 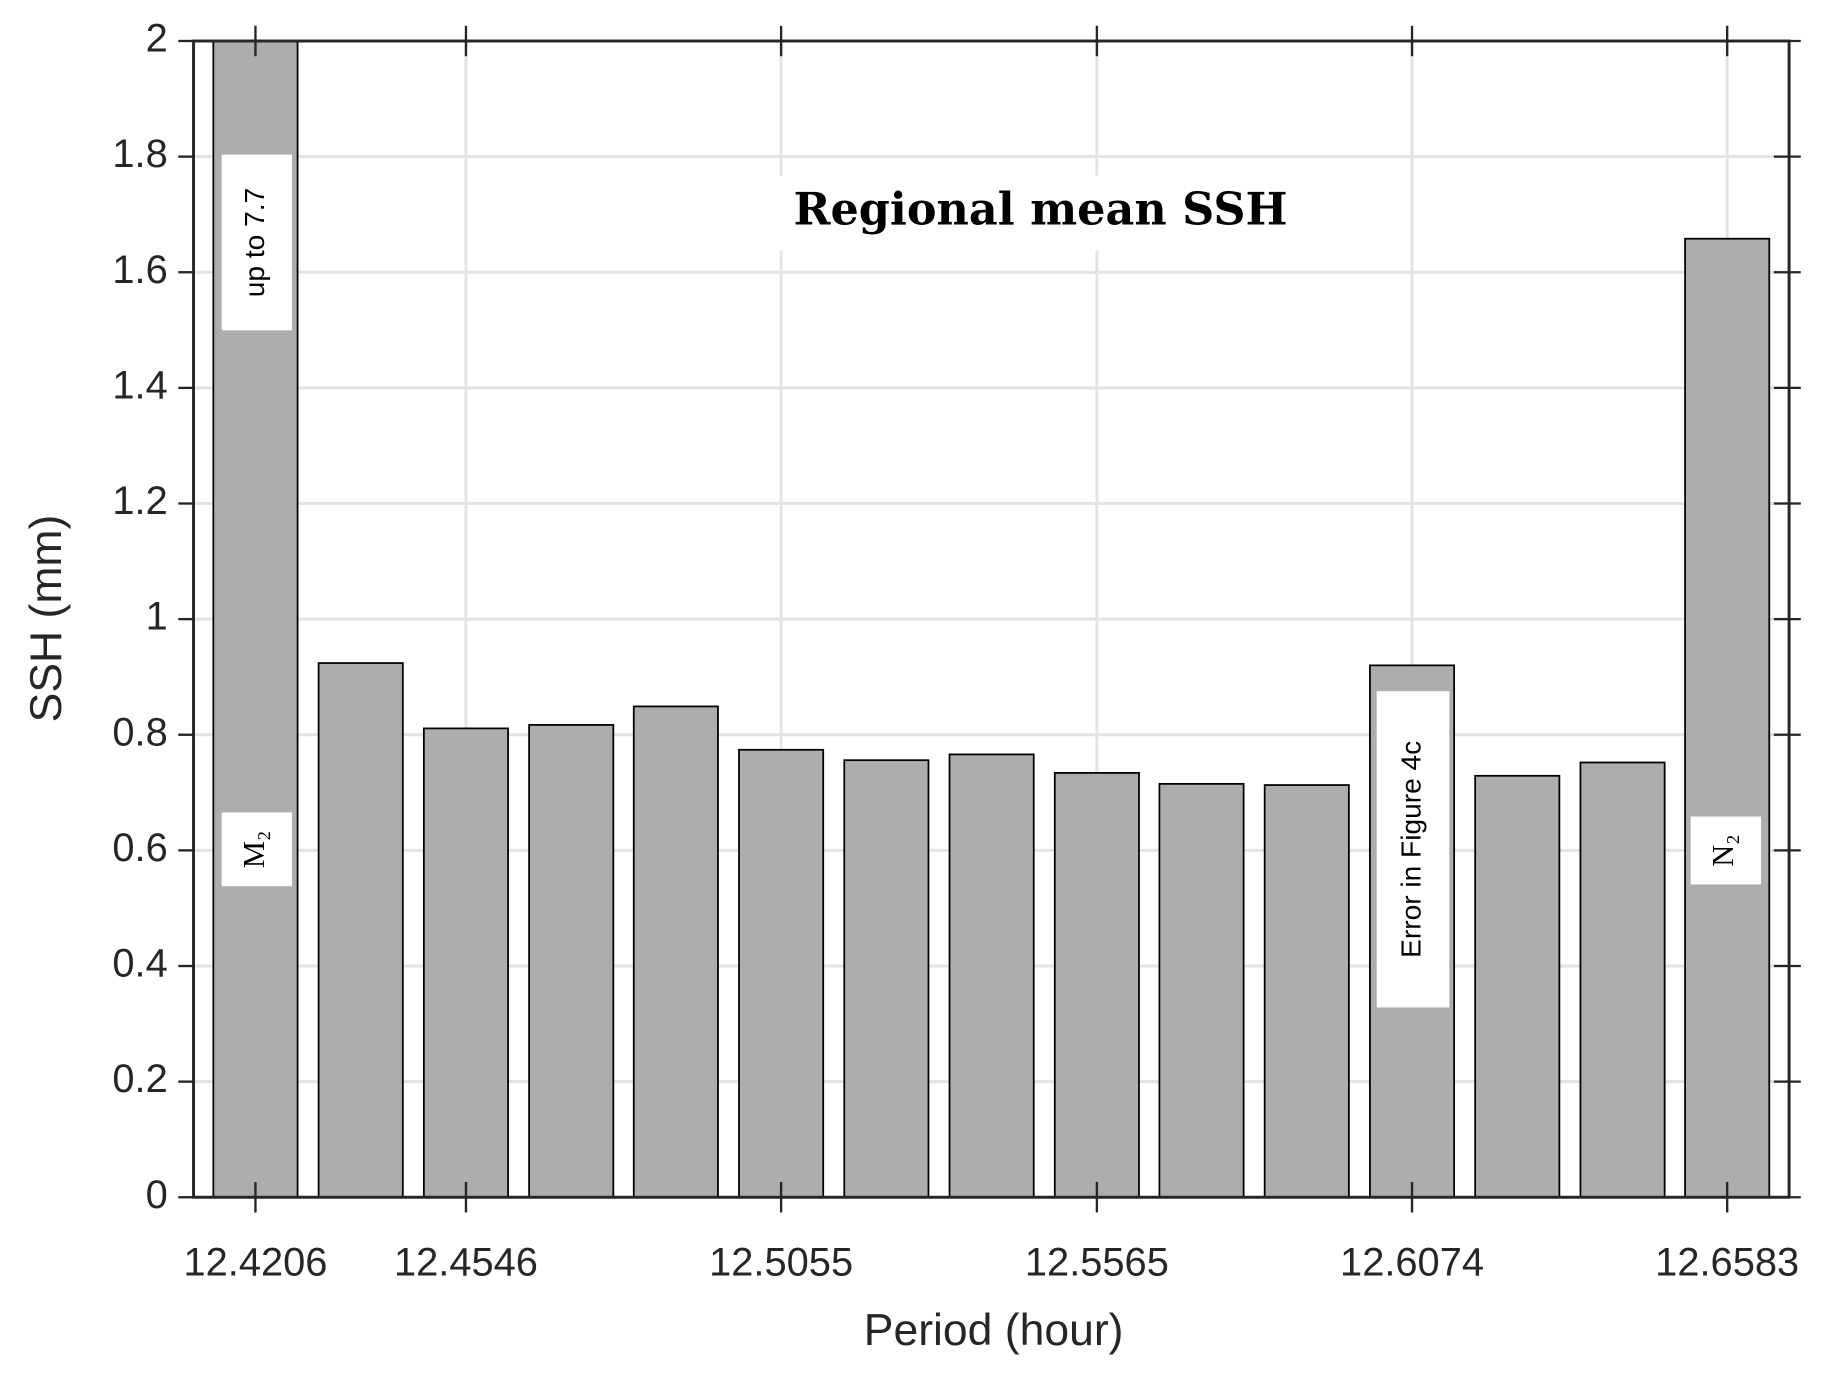 What do you see at coordinates (139, 385) in the screenshot?
I see `y-tick-label: 1.4` at bounding box center [139, 385].